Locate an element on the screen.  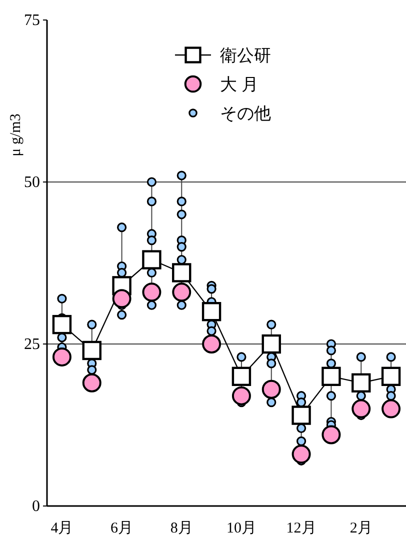
y-tick-label: 25 is located at coordinates (32, 345).